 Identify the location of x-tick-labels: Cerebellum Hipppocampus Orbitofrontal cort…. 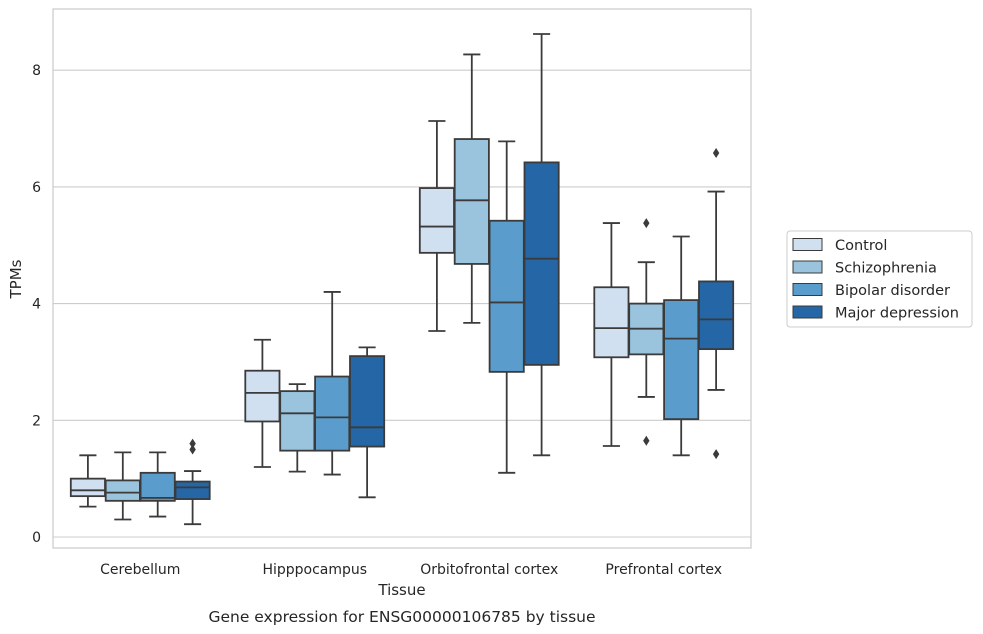
(411, 570).